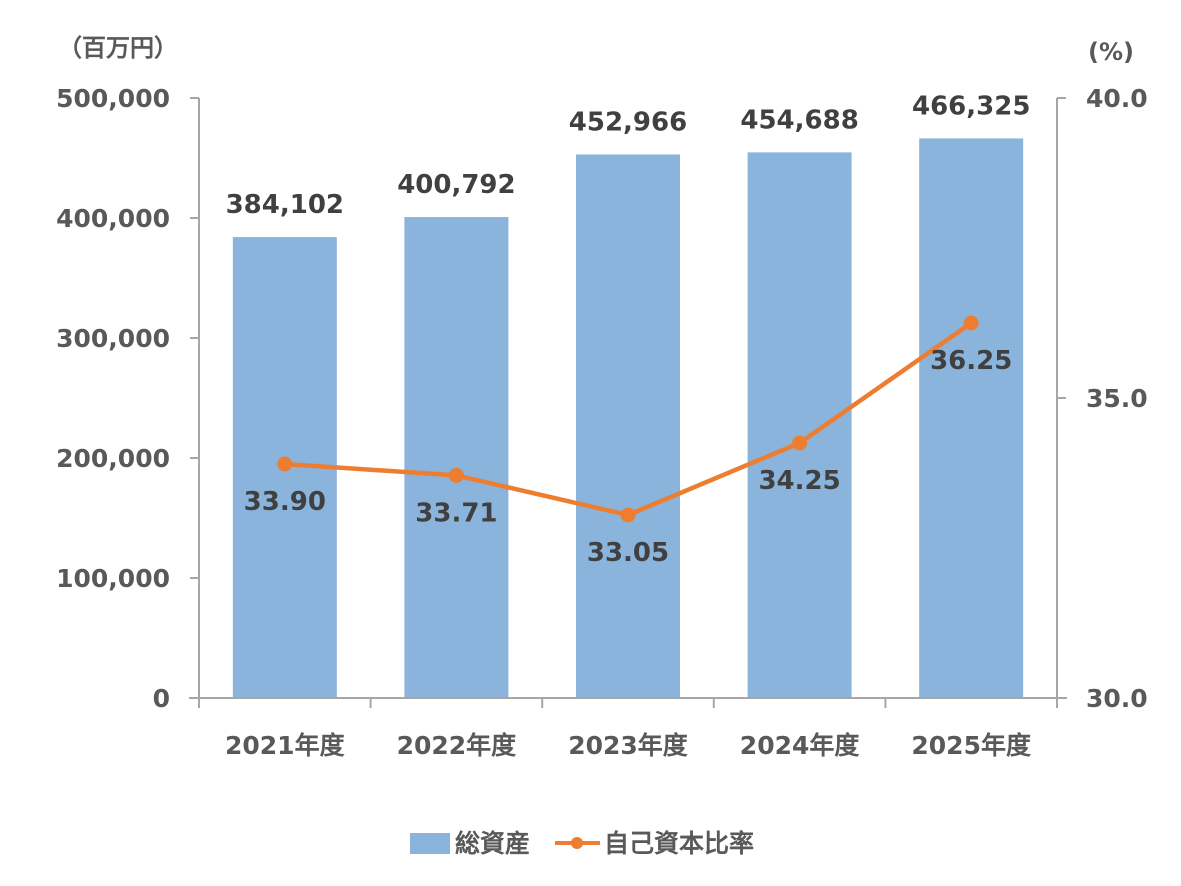 This screenshot has height=886, width=1181. I want to click on left-axis-tick-label: 200,000, so click(113, 458).